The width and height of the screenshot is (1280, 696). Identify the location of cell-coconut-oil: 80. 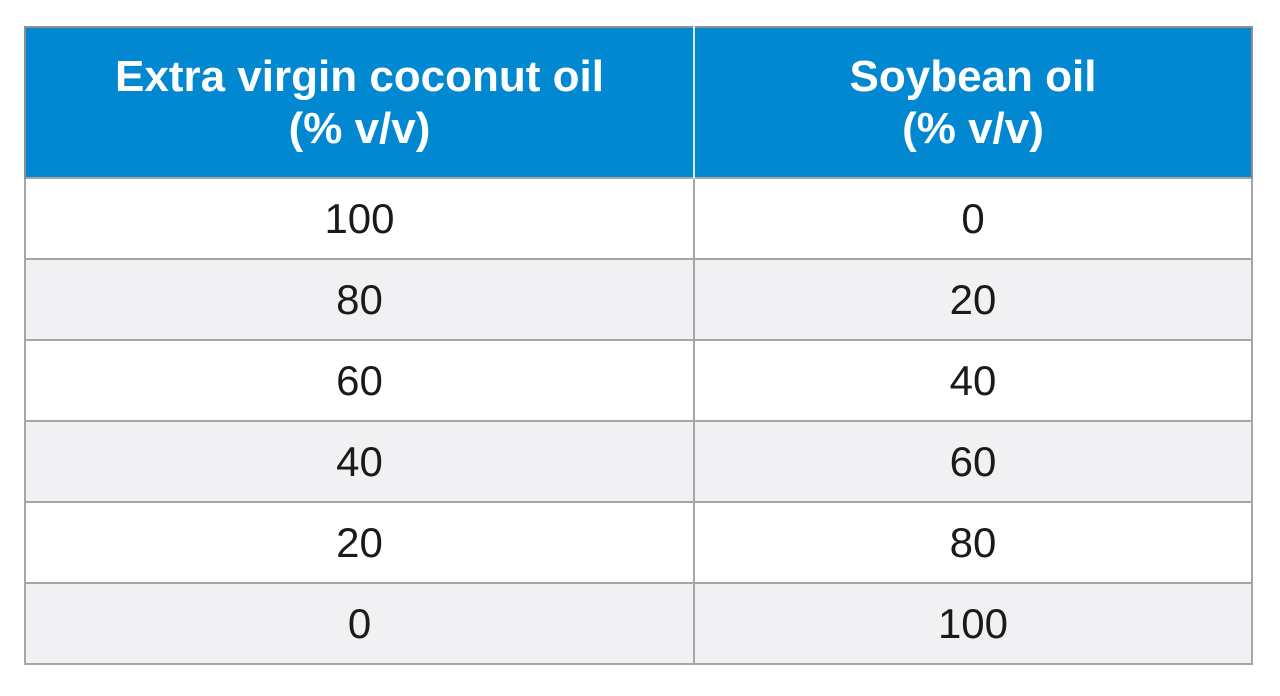
(359, 299).